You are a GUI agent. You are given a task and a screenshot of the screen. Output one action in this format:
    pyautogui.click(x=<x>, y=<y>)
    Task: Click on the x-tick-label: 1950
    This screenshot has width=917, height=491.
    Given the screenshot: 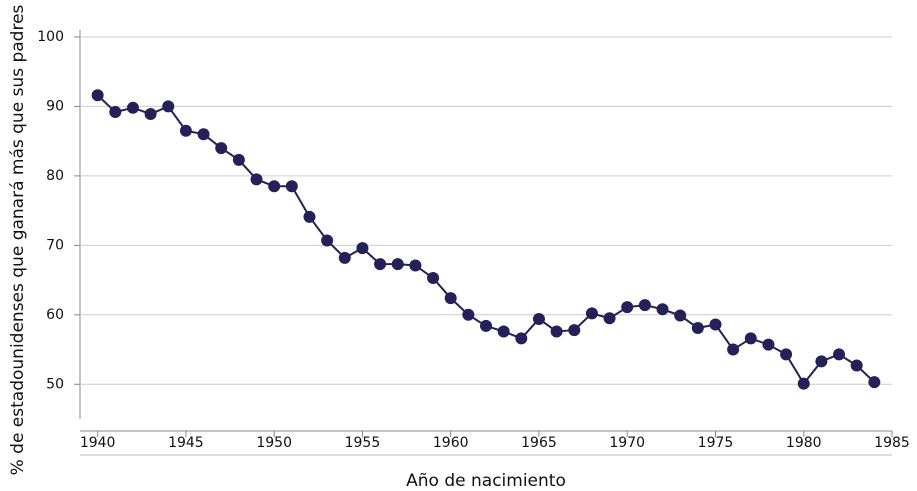 What is the action you would take?
    pyautogui.click(x=274, y=443)
    